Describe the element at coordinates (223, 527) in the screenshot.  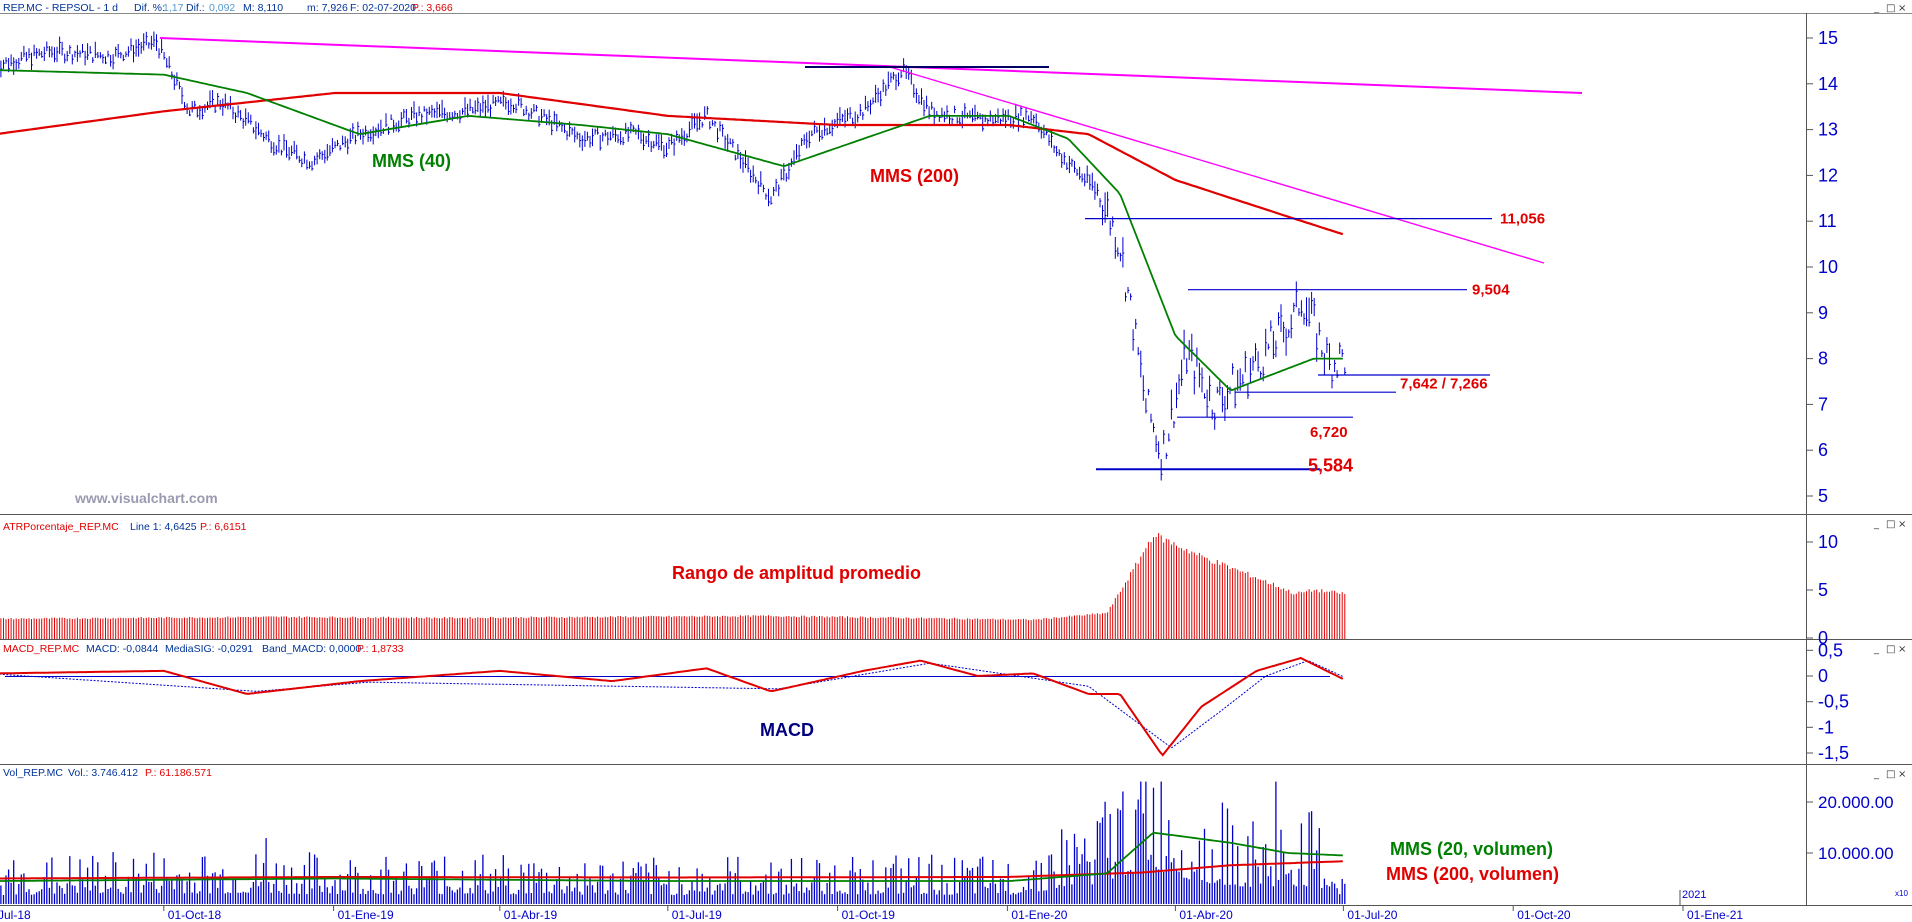
I see `atr-header-p: P.: 6,6151` at that location.